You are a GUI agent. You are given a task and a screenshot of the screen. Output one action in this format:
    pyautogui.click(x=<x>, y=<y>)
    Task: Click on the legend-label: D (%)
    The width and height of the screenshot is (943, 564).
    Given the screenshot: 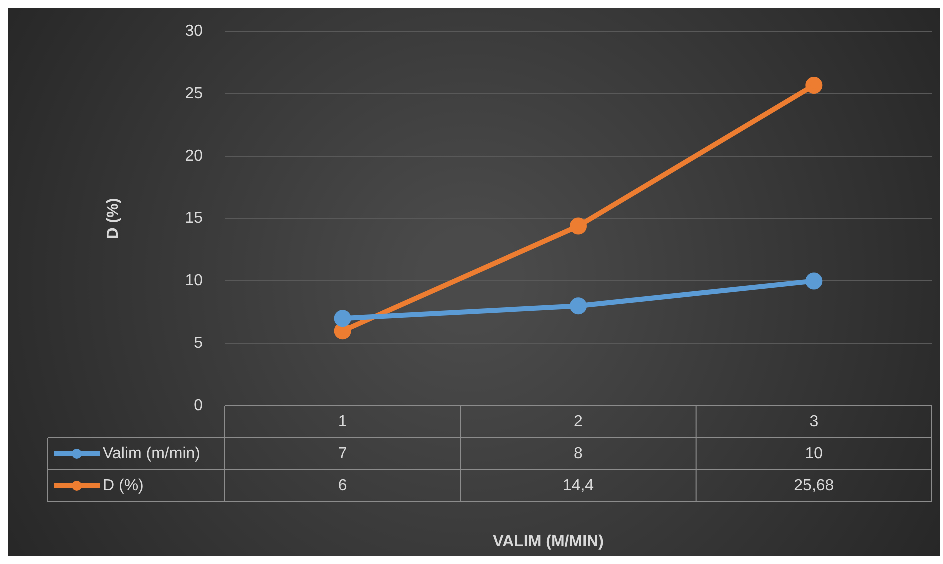 What is the action you would take?
    pyautogui.click(x=123, y=485)
    